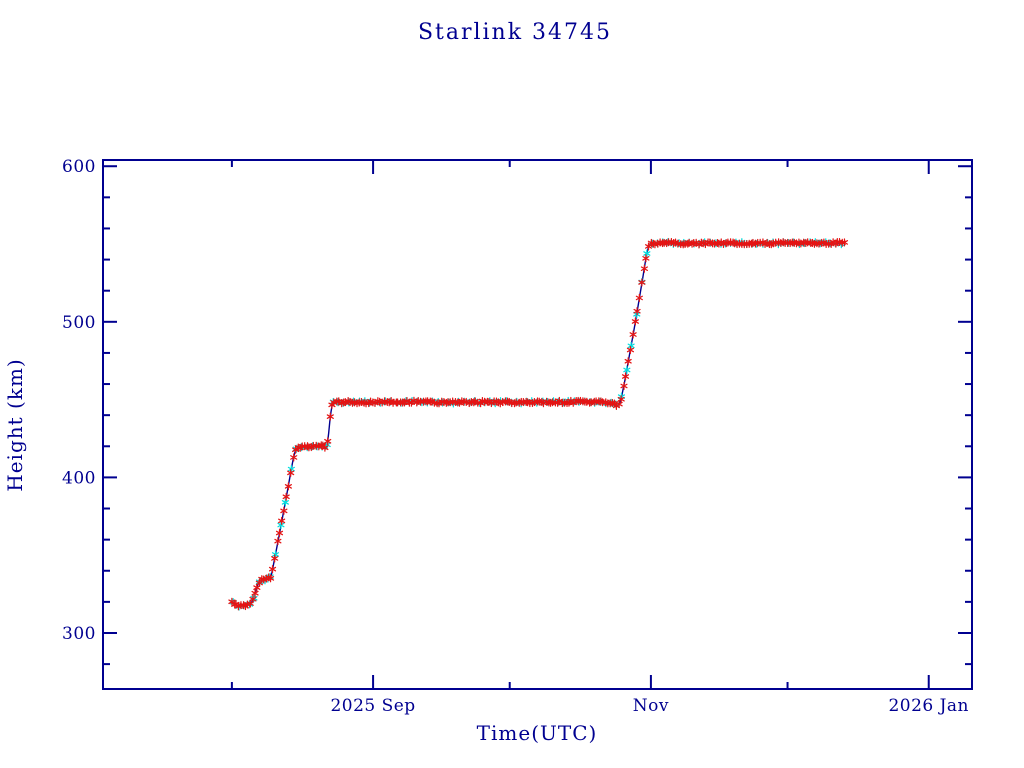  I want to click on y-axis-label: Height (km), so click(15, 424).